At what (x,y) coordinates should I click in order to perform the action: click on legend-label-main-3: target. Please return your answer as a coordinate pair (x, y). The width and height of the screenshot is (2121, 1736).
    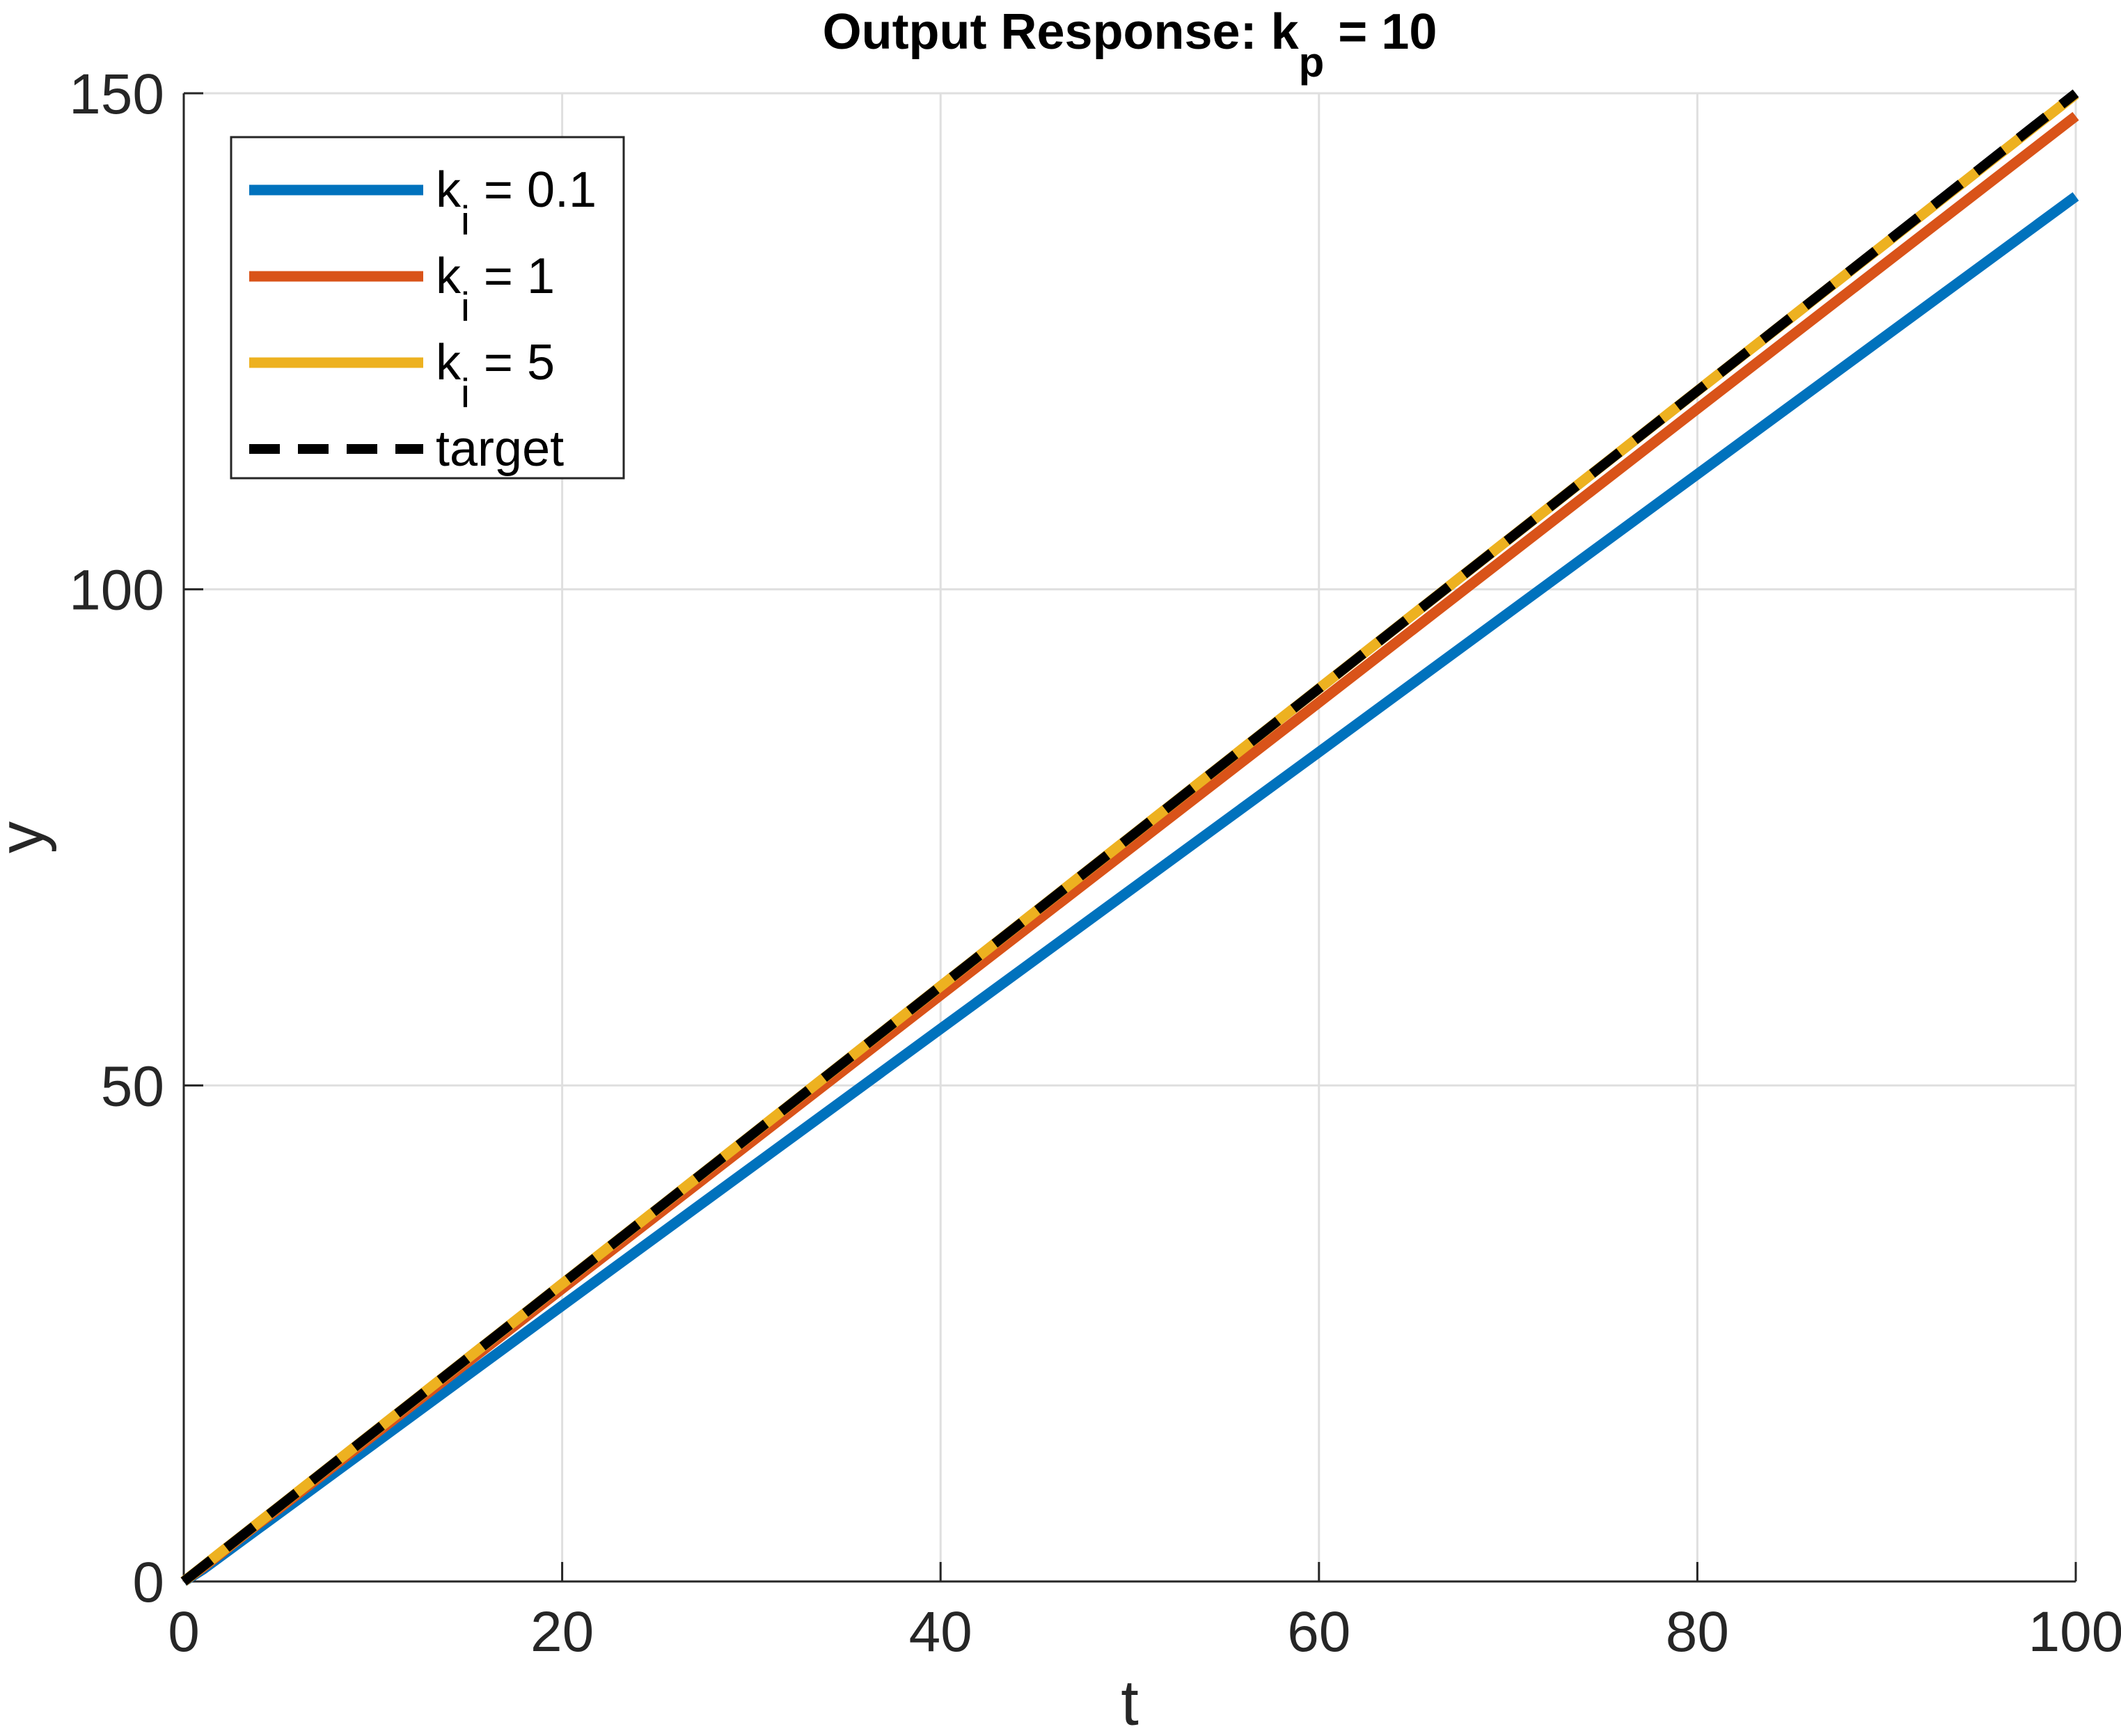
    Looking at the image, I should click on (500, 449).